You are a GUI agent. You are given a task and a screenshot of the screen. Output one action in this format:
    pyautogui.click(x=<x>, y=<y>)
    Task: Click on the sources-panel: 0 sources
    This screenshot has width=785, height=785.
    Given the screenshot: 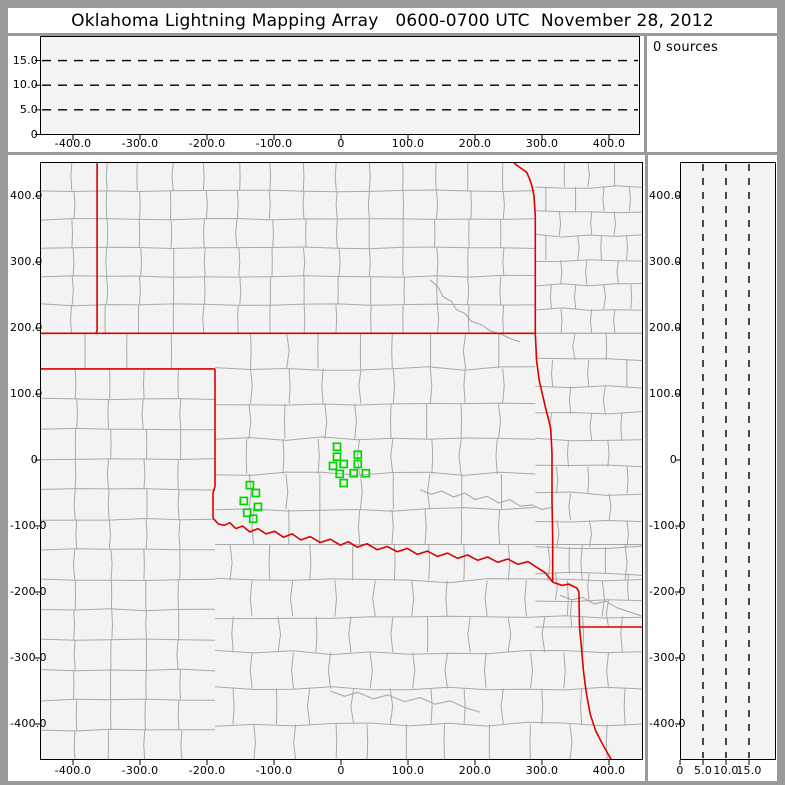 What is the action you would take?
    pyautogui.click(x=712, y=94)
    